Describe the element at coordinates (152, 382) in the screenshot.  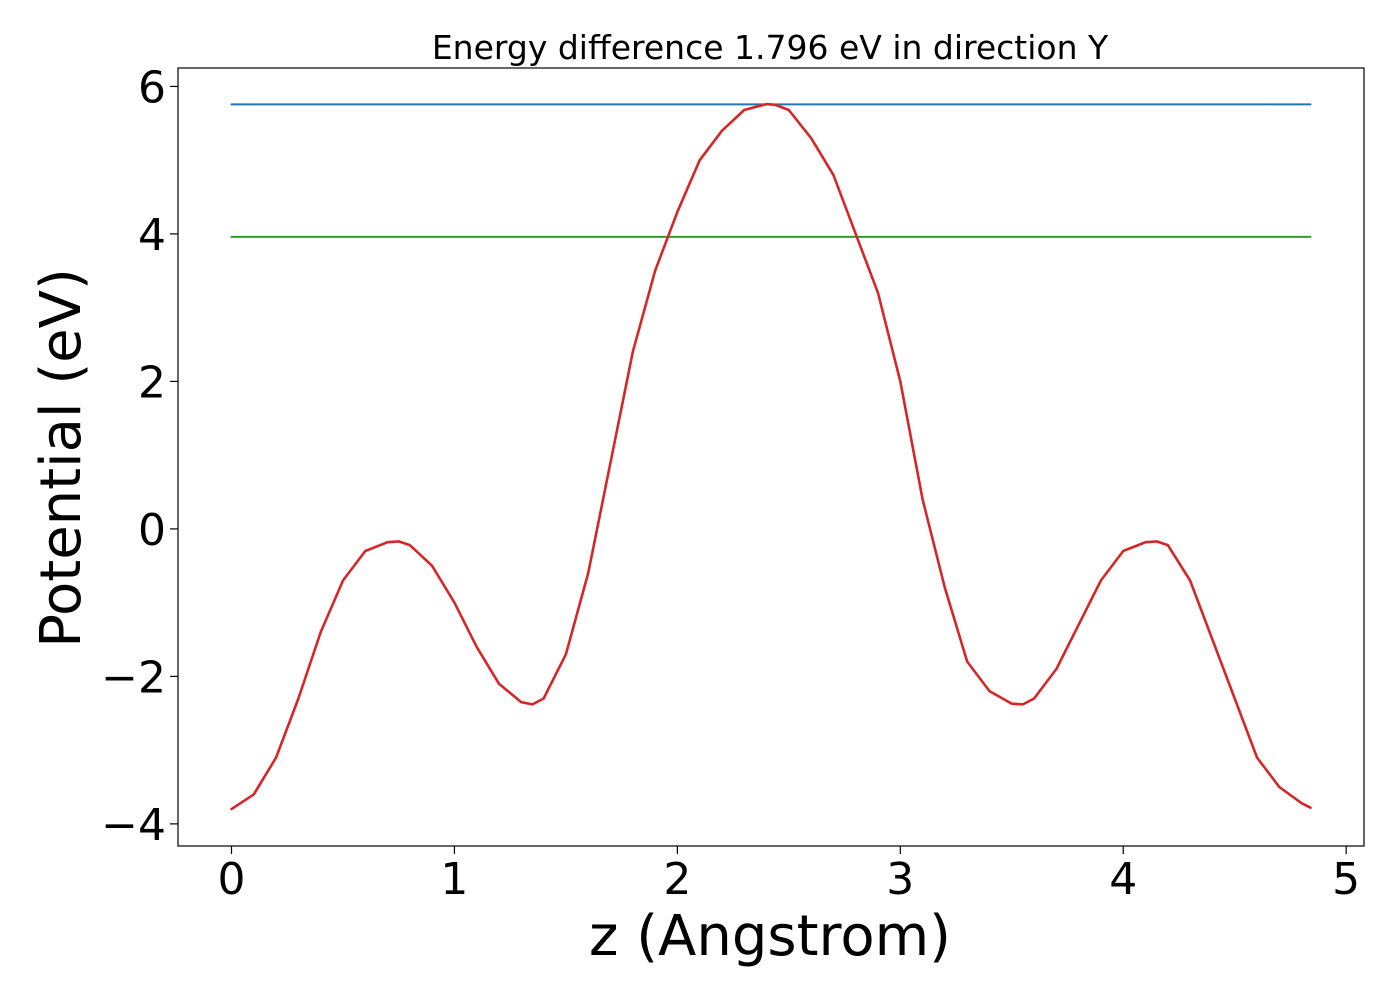
I see `y-tick-label: 2` at that location.